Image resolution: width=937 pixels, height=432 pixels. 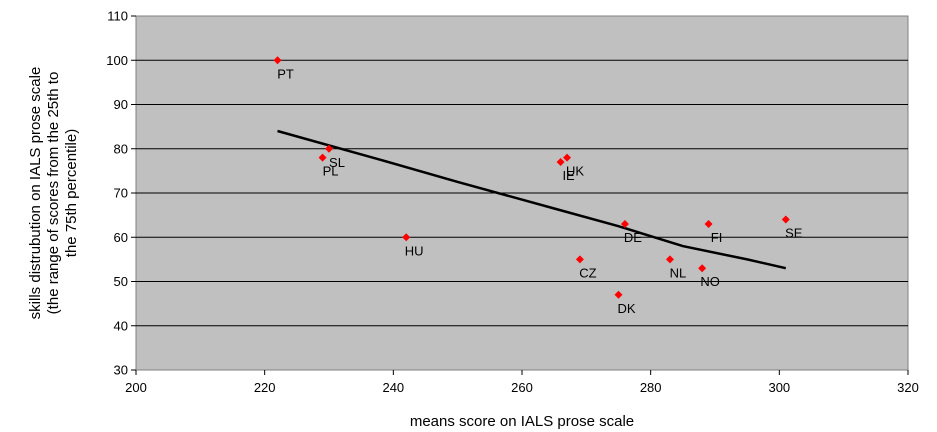 What do you see at coordinates (265, 387) in the screenshot?
I see `x-tick-label-220: 220` at bounding box center [265, 387].